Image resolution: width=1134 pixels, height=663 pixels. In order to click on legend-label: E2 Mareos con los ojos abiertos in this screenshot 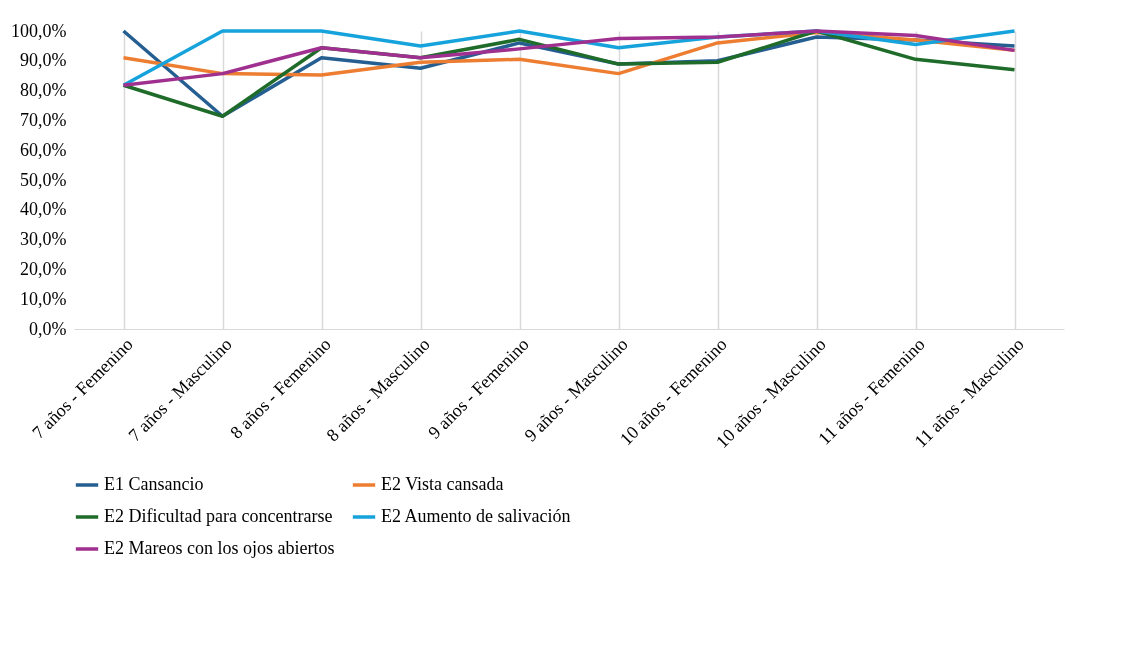, I will do `click(219, 548)`.